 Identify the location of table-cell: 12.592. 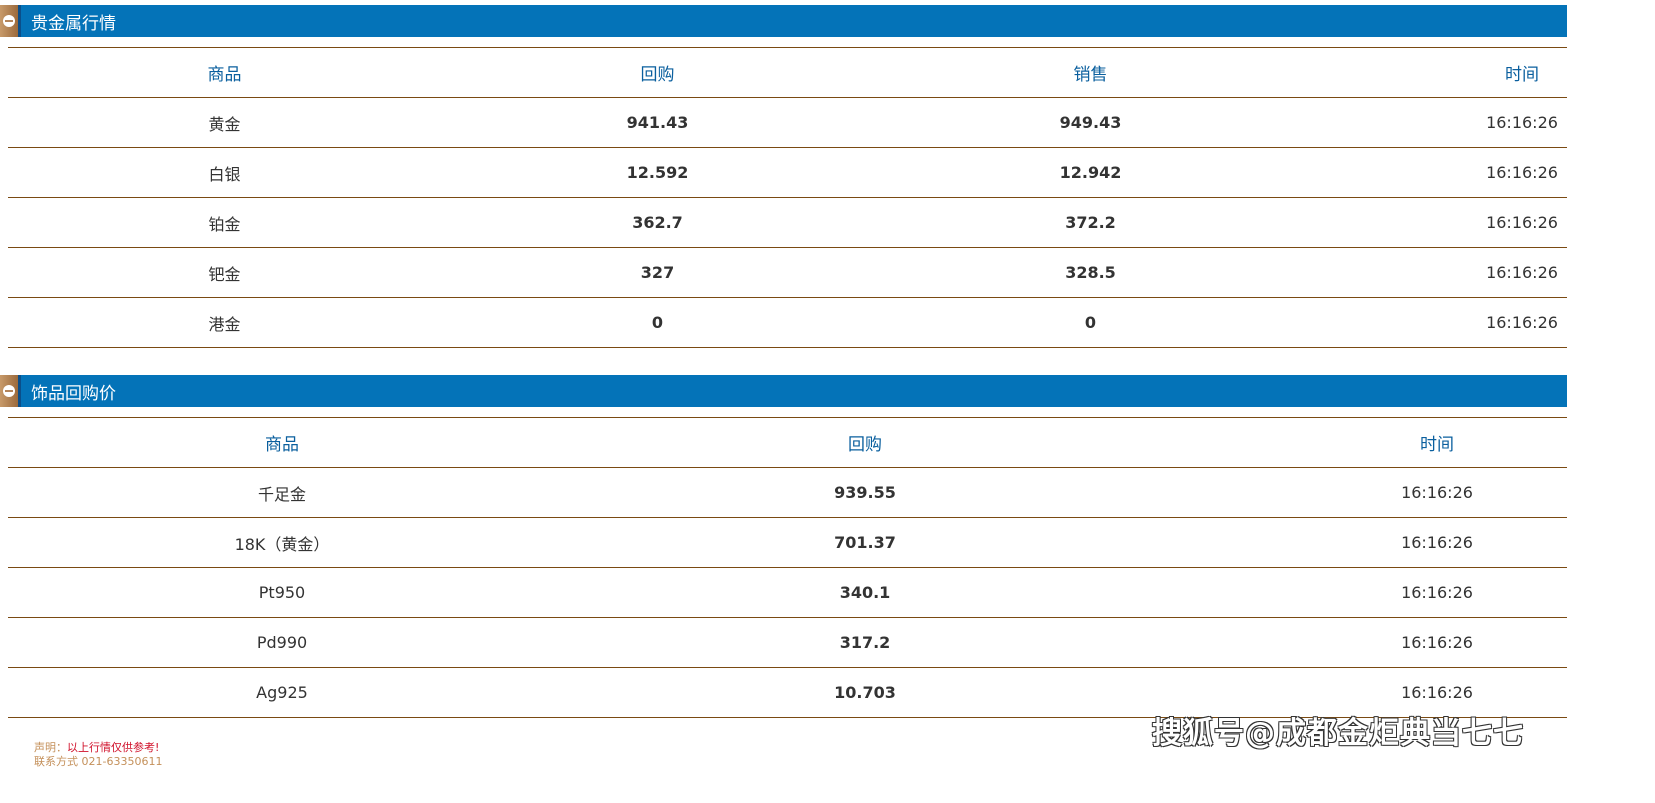
(657, 172).